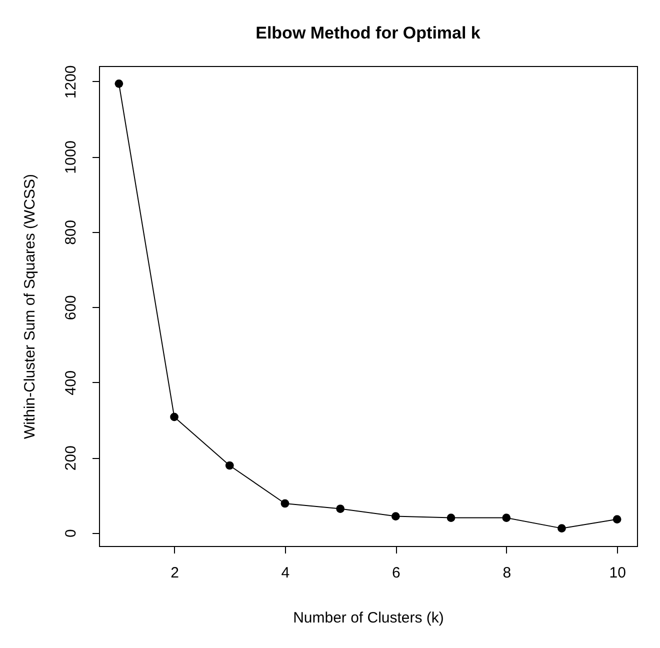 The height and width of the screenshot is (648, 660). What do you see at coordinates (30, 307) in the screenshot?
I see `y-axis-title: Within-Cluster Sum of Squares (WCSS)` at bounding box center [30, 307].